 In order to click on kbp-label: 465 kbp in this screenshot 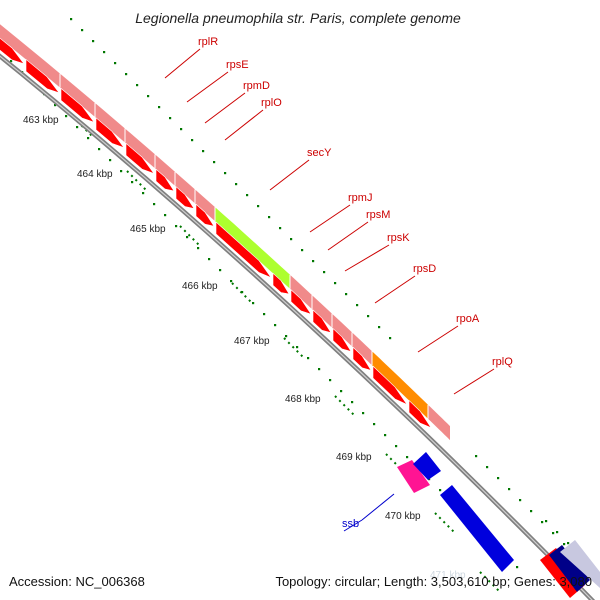, I will do `click(148, 229)`.